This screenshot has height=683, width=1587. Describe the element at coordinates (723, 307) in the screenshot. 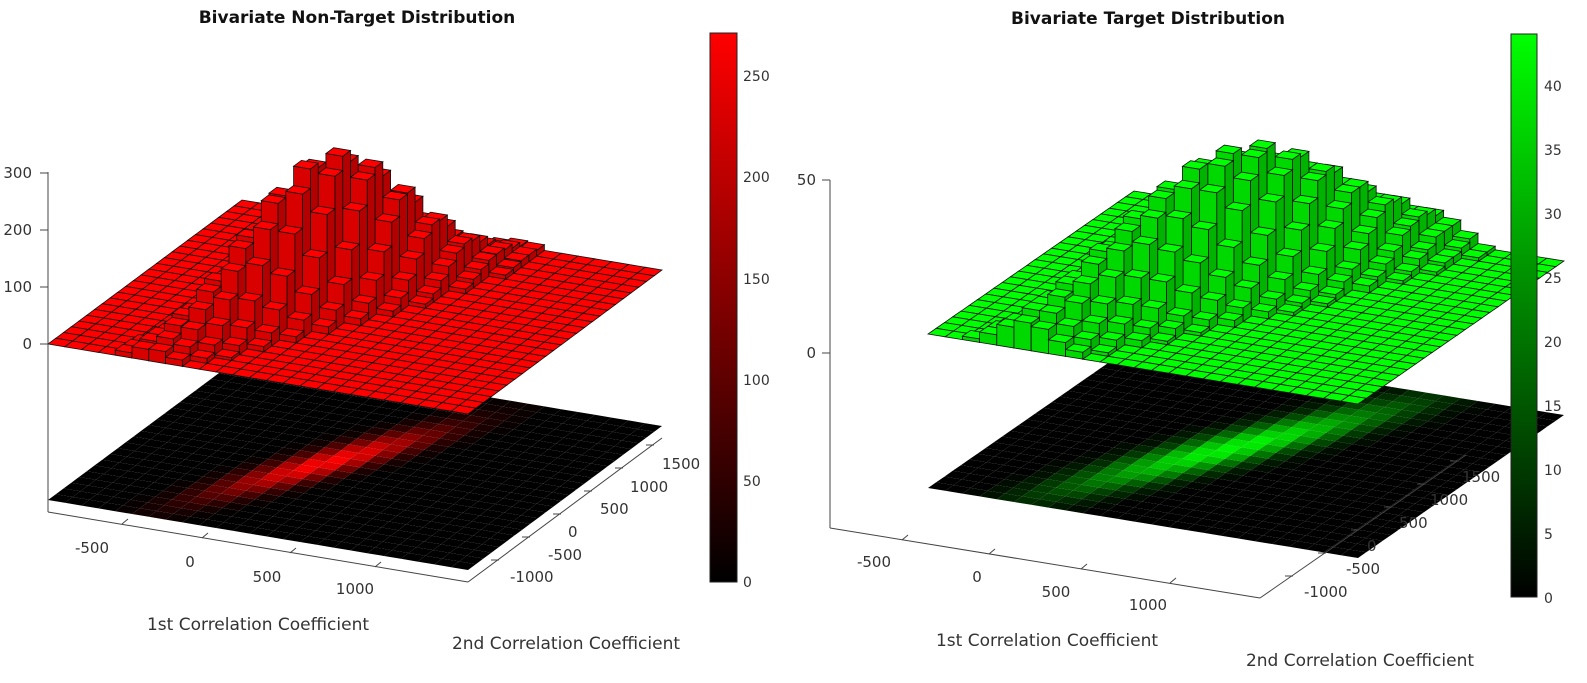

I see `colorbar` at that location.